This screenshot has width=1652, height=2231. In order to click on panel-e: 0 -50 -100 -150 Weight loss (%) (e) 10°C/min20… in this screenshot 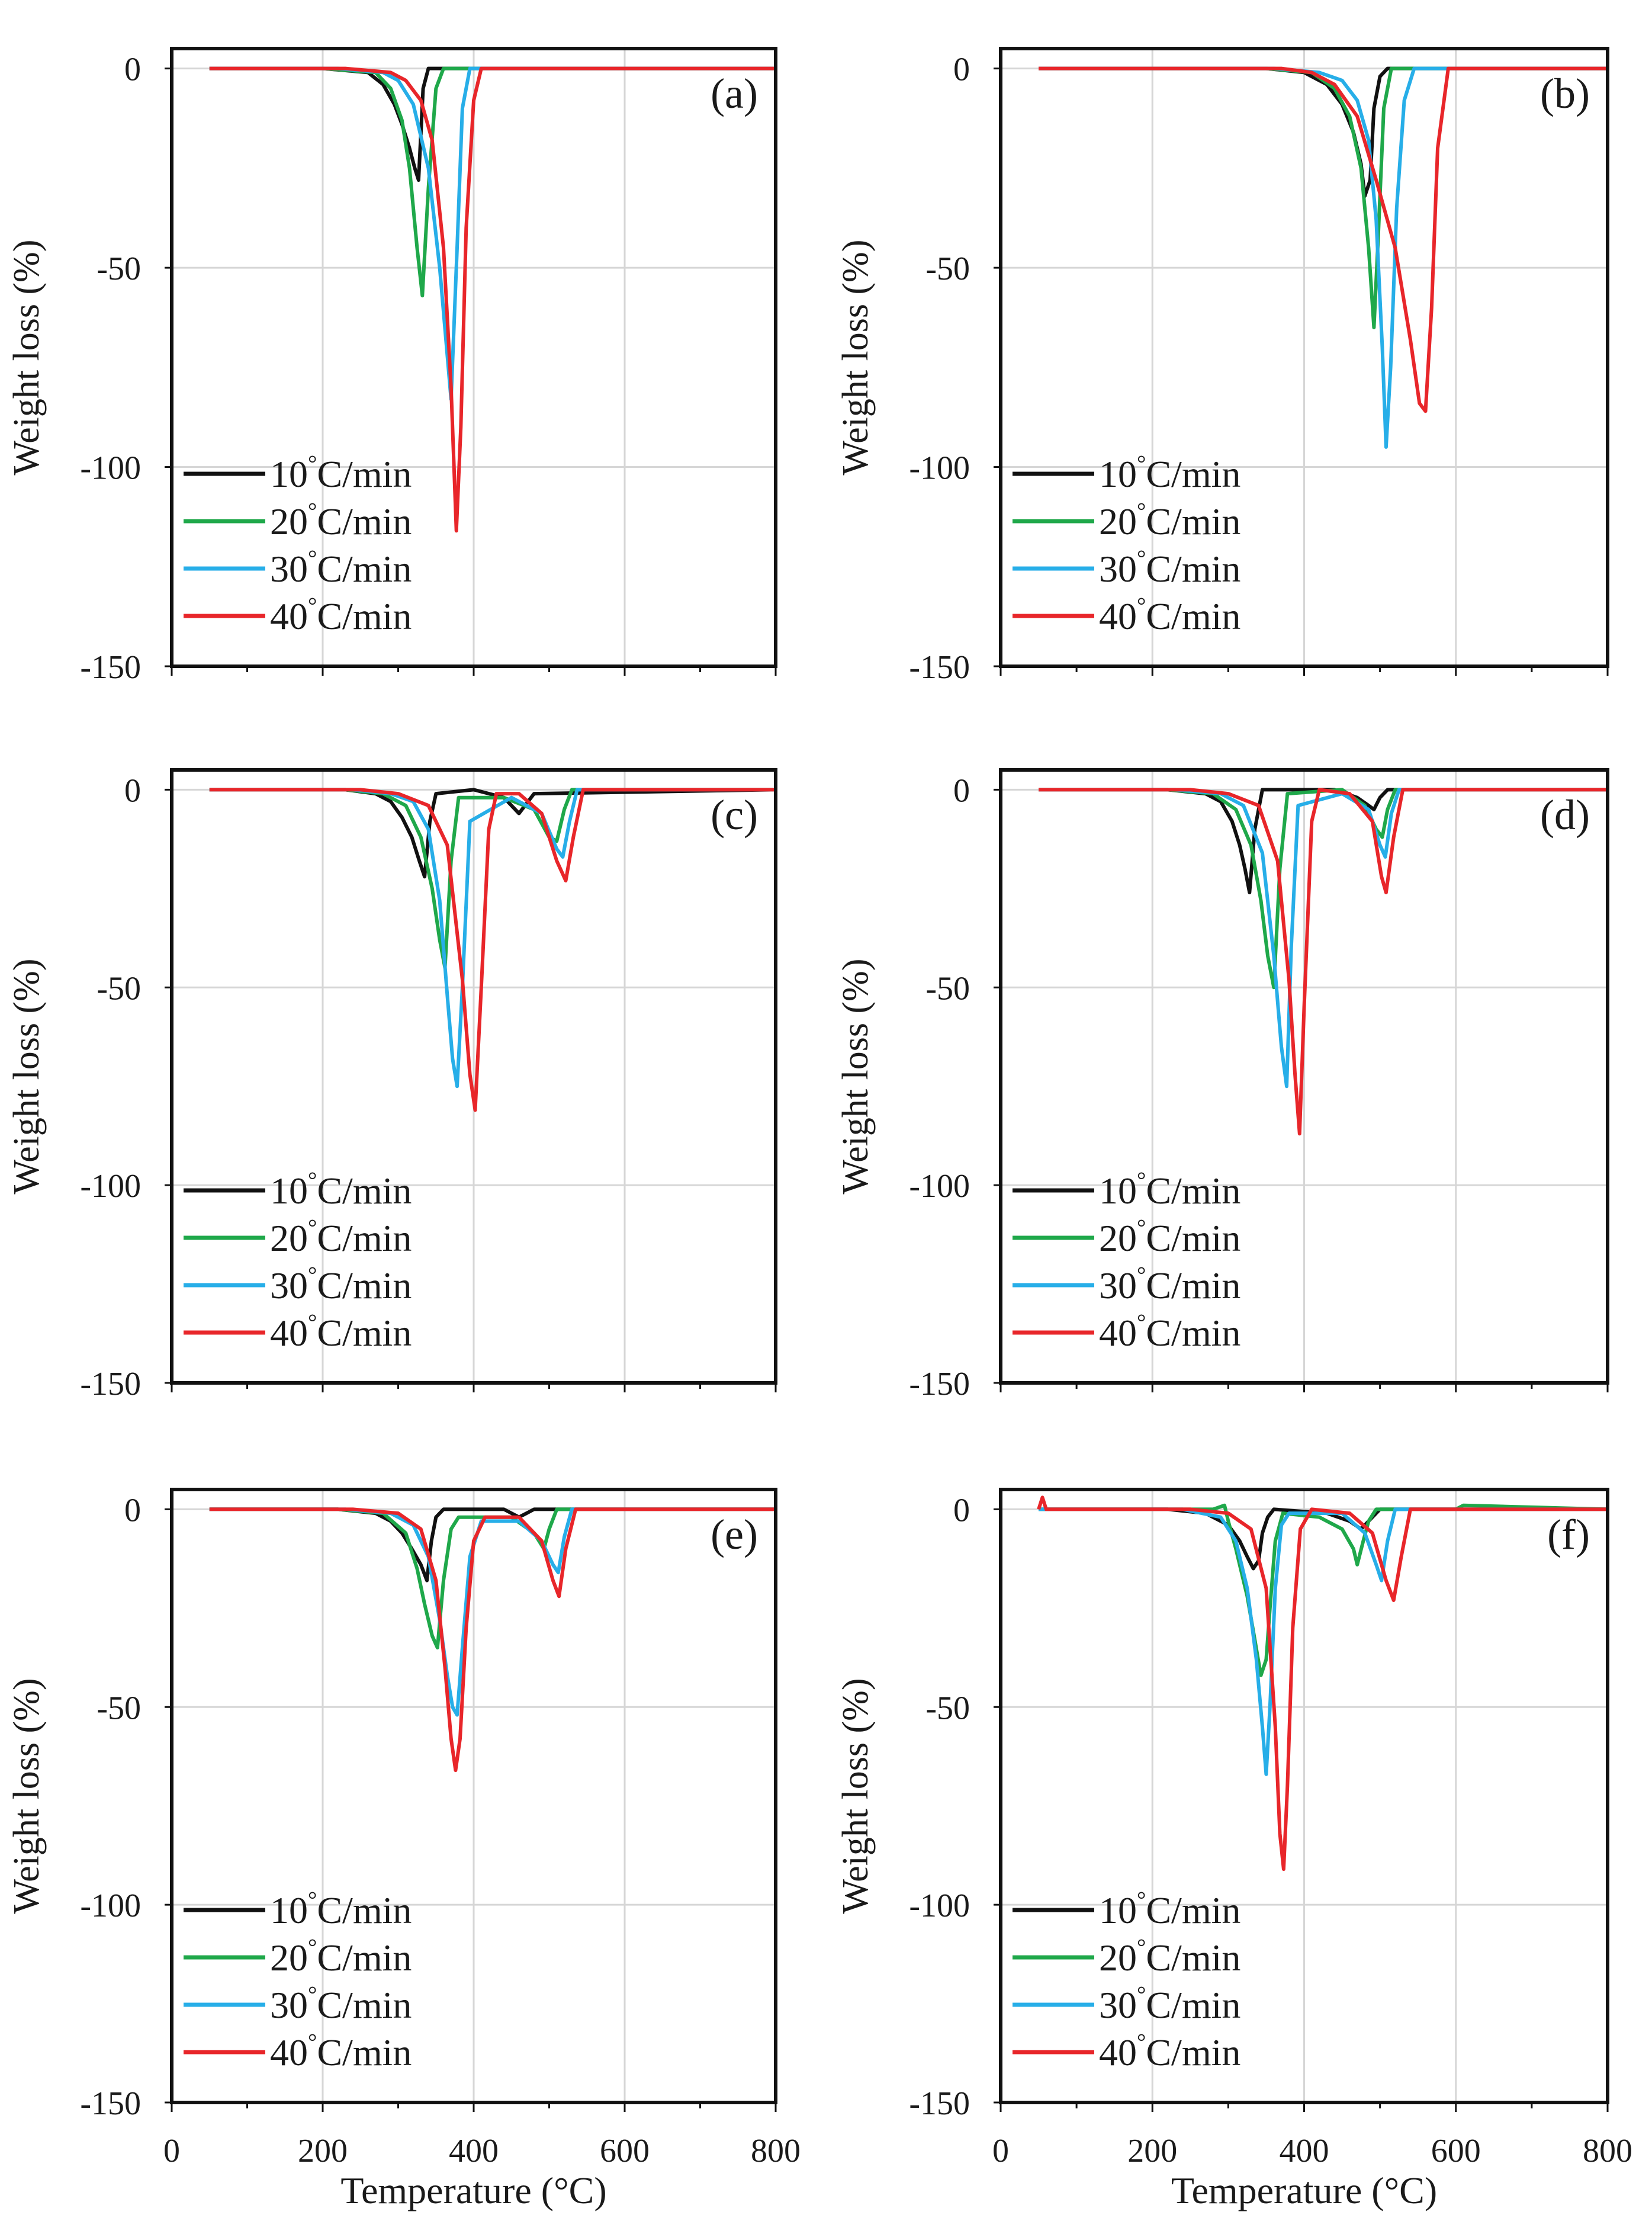, I will do `click(392, 1805)`.